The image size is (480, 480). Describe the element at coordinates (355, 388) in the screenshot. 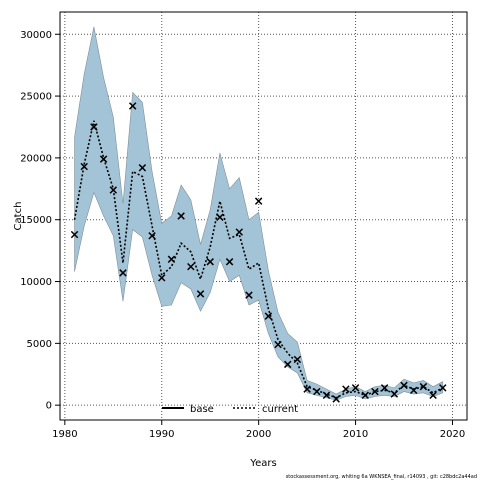

I see `observed-point-2010` at that location.